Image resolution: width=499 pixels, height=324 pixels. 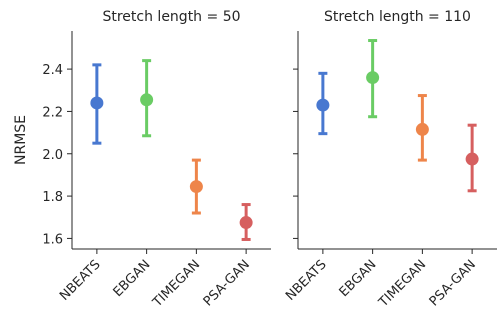 What do you see at coordinates (171, 17) in the screenshot?
I see `panel-title: Stretch length = 50` at bounding box center [171, 17].